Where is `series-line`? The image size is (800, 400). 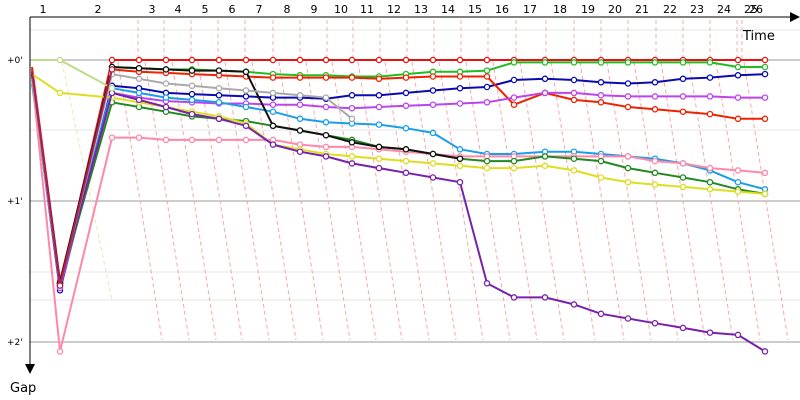
series-line is located at coordinates (72, 74).